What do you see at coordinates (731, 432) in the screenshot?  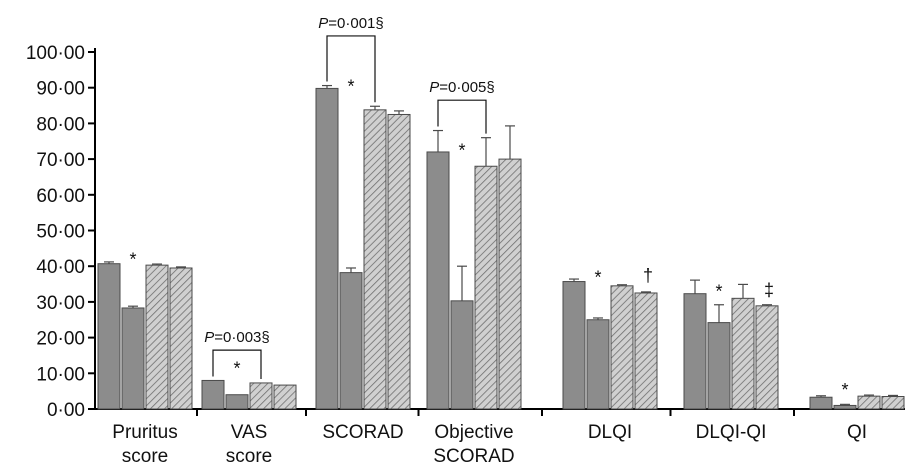 I see `x-tick-label: DLQI-QI` at bounding box center [731, 432].